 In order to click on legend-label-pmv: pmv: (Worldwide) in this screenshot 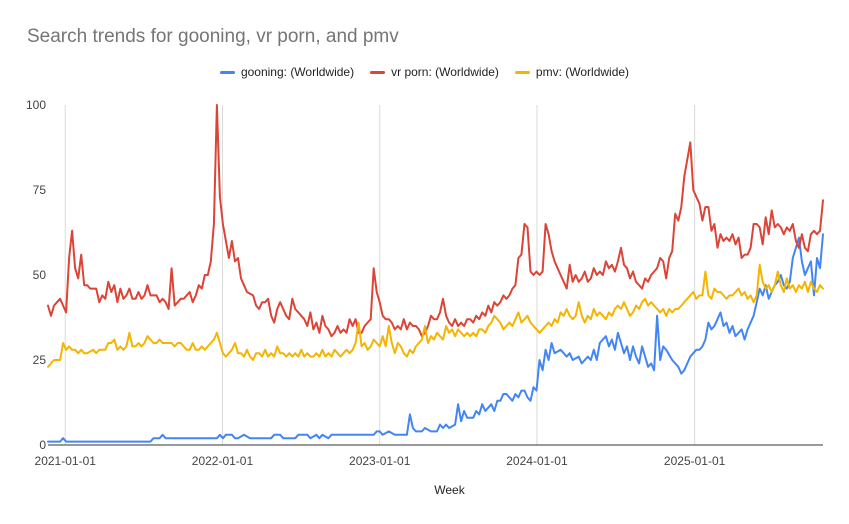, I will do `click(582, 72)`.